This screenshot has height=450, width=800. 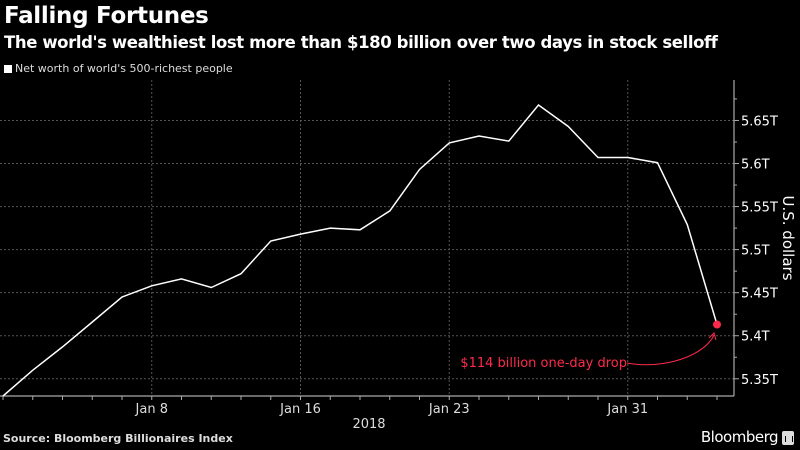 I want to click on y-axis-label: U.S. dollars, so click(x=788, y=237).